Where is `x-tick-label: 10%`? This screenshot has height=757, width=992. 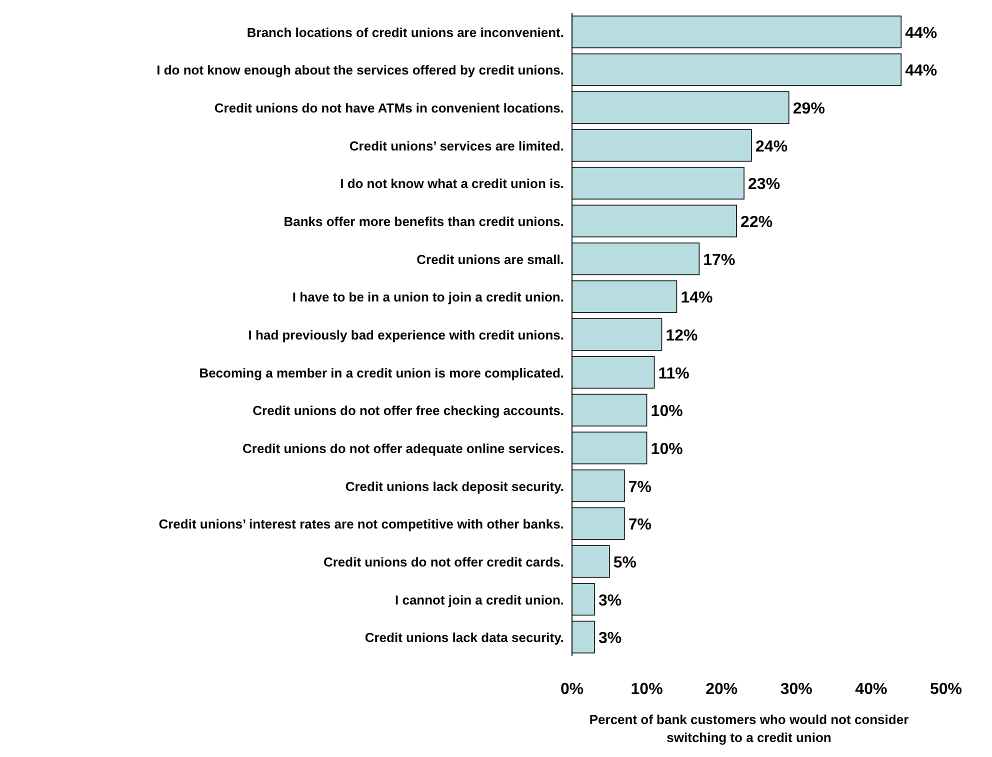 x-tick-label: 10% is located at coordinates (646, 689).